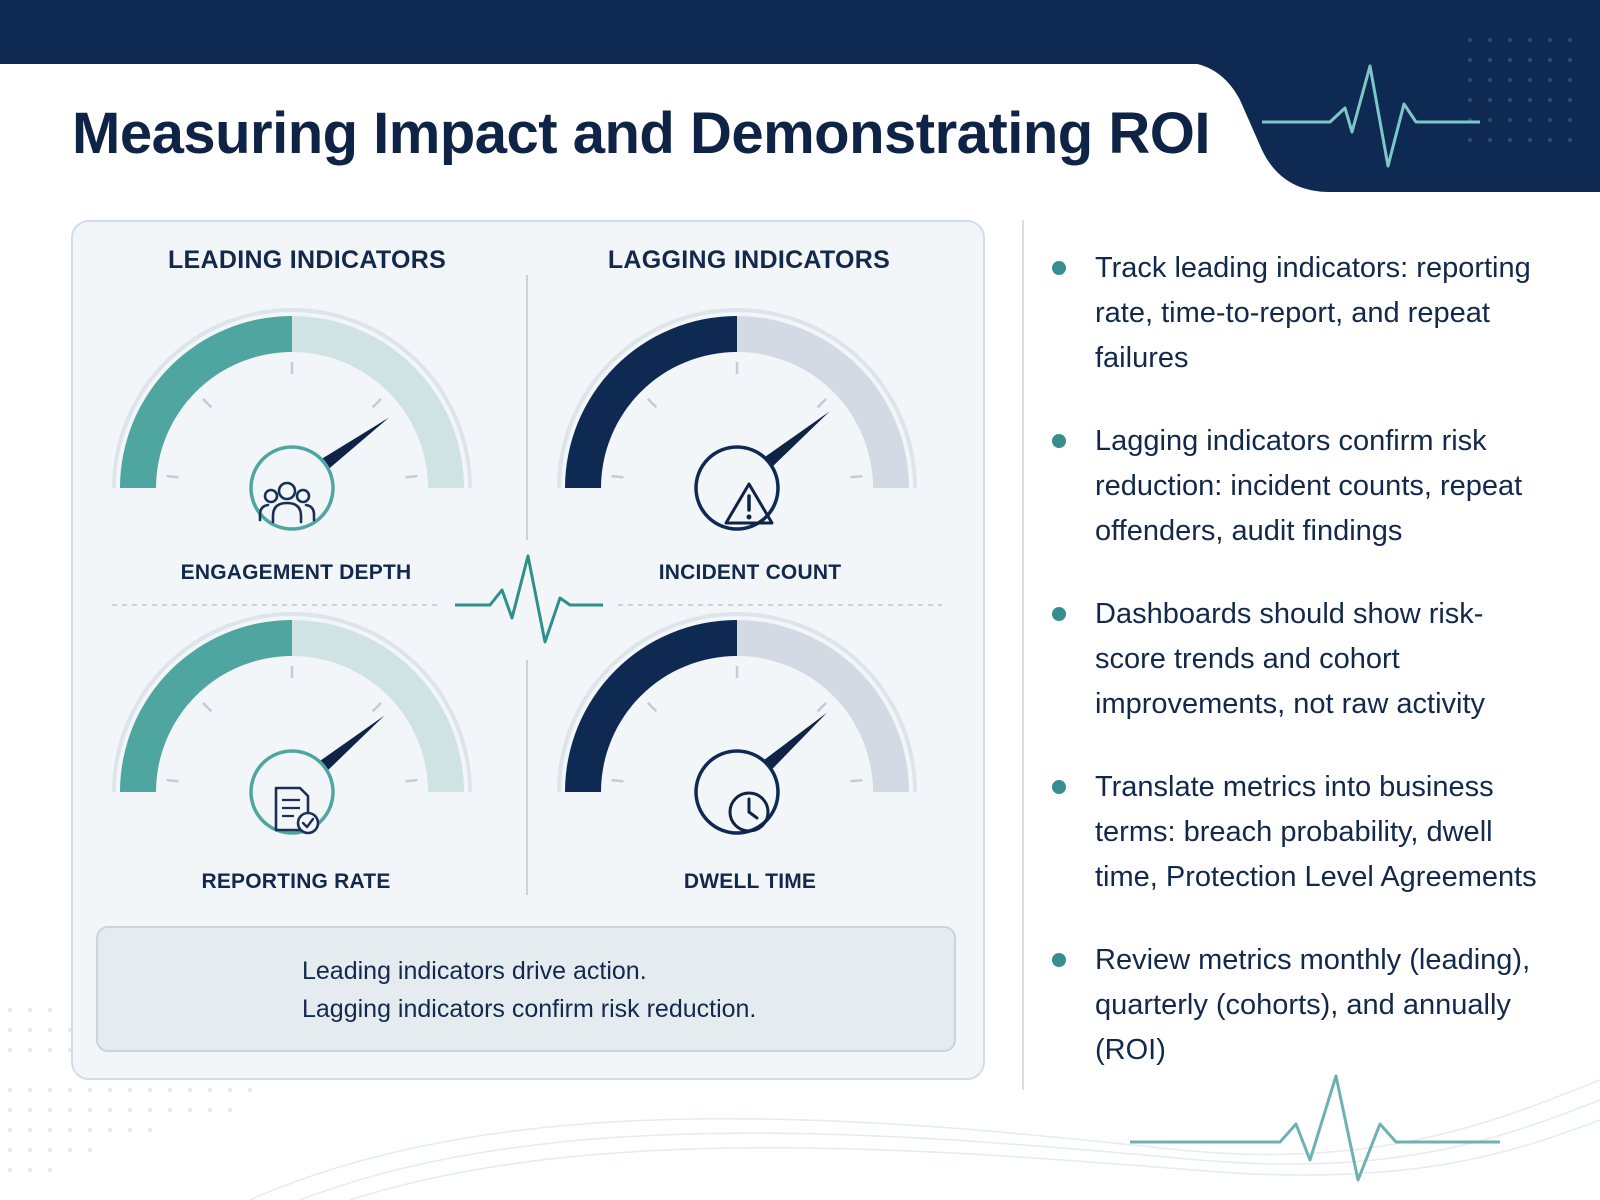 The width and height of the screenshot is (1600, 1200). Describe the element at coordinates (287, 502) in the screenshot. I see `people-icon` at that location.